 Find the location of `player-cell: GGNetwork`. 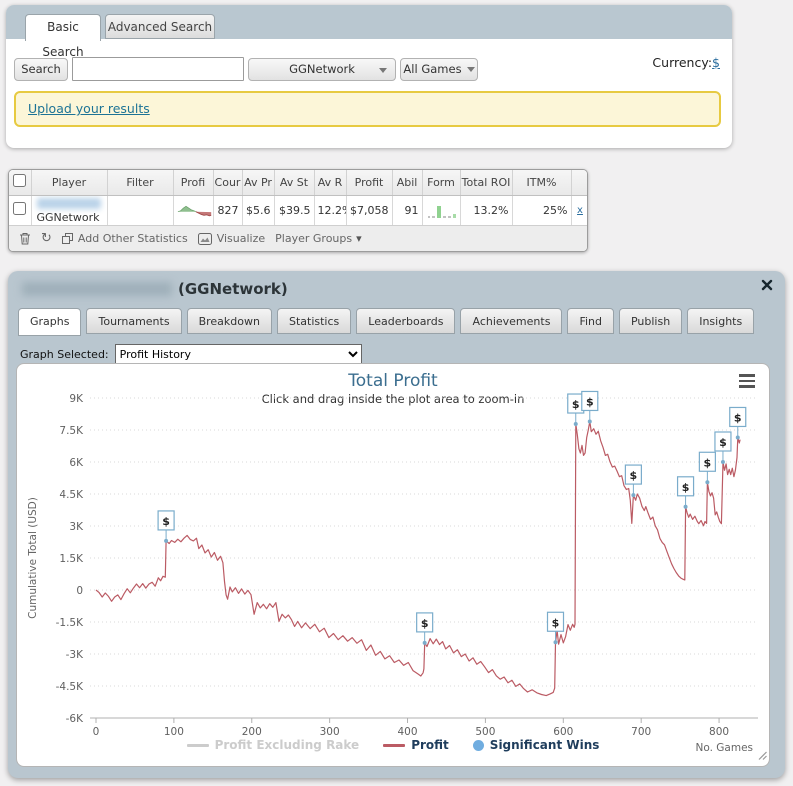

player-cell: GGNetwork is located at coordinates (69, 210).